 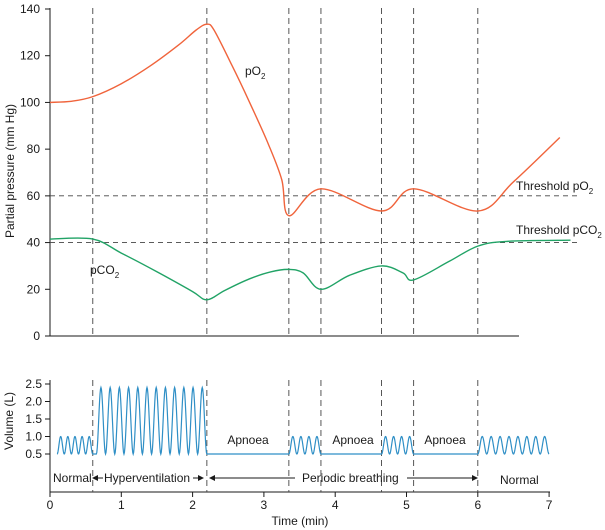 What do you see at coordinates (406, 505) in the screenshot?
I see `time-x-tick-label: 5` at bounding box center [406, 505].